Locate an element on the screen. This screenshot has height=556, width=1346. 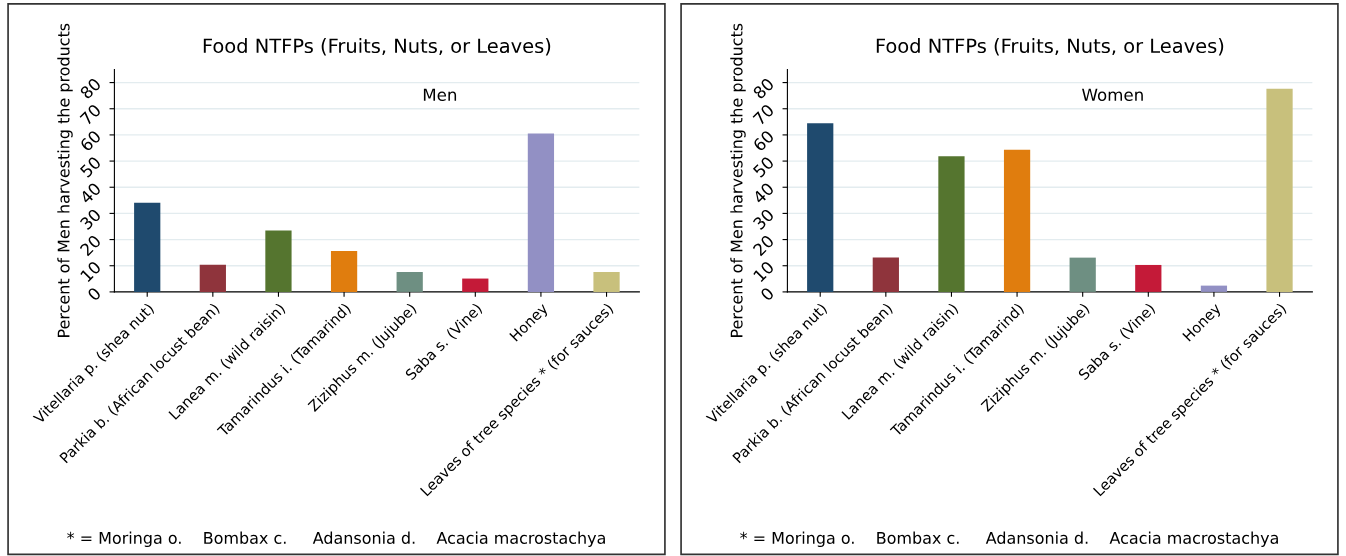
annotation: Women is located at coordinates (1112, 95).